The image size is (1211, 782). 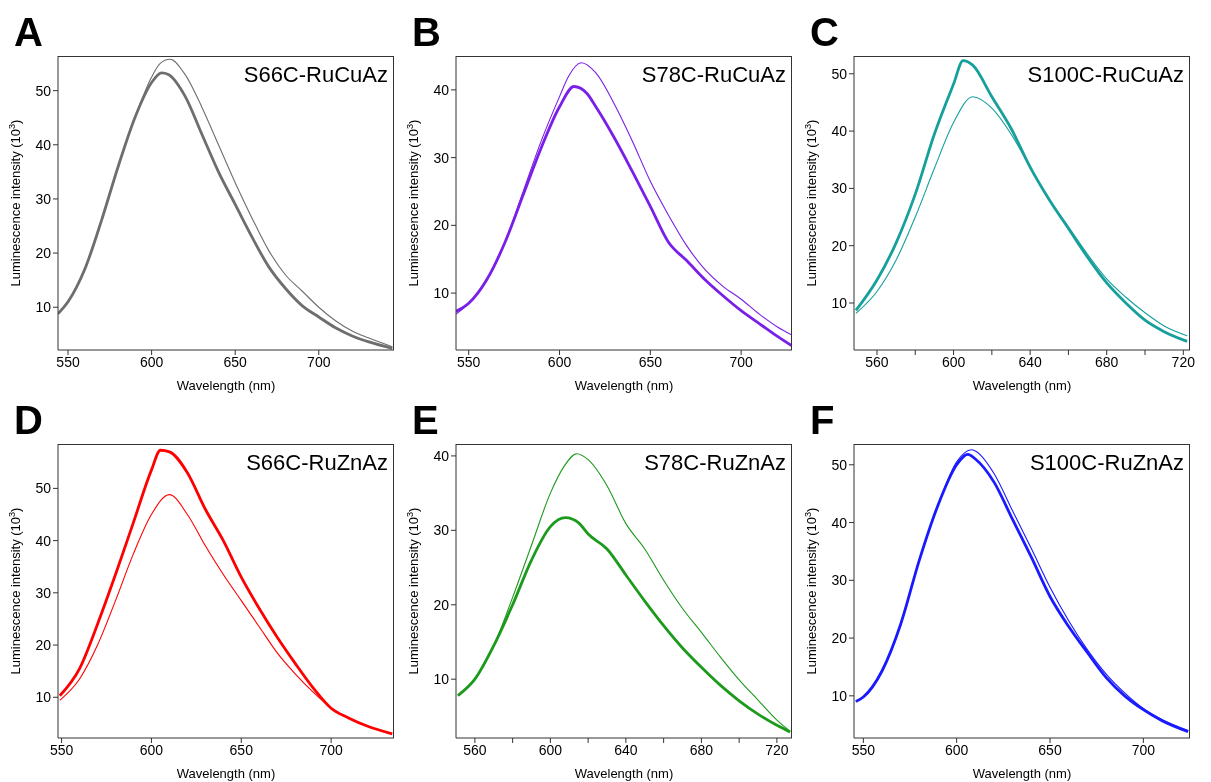 I want to click on chart-subtitle: S100C-RuCuAz, so click(x=1105, y=75).